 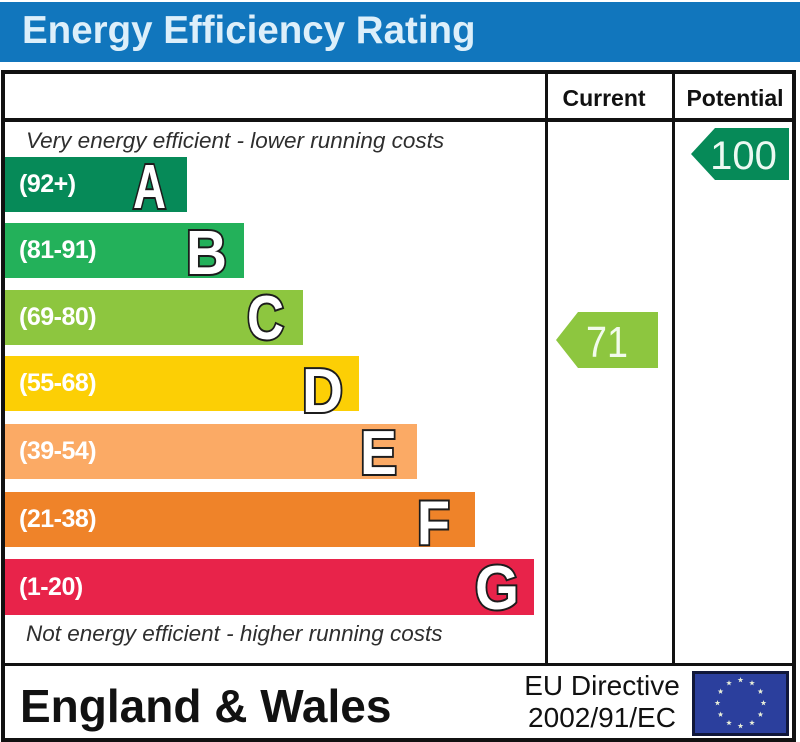 What do you see at coordinates (433, 523) in the screenshot?
I see `svg-text: F` at bounding box center [433, 523].